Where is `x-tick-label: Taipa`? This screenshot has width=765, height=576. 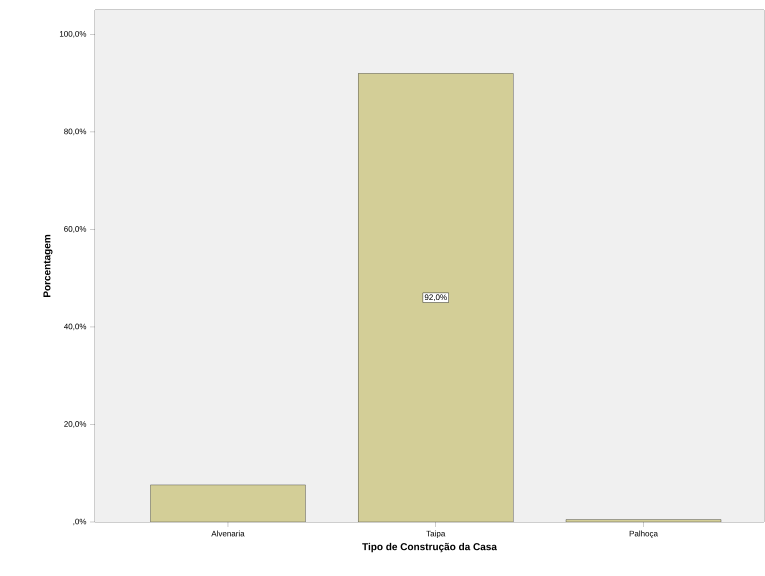
x-tick-label: Taipa is located at coordinates (436, 534).